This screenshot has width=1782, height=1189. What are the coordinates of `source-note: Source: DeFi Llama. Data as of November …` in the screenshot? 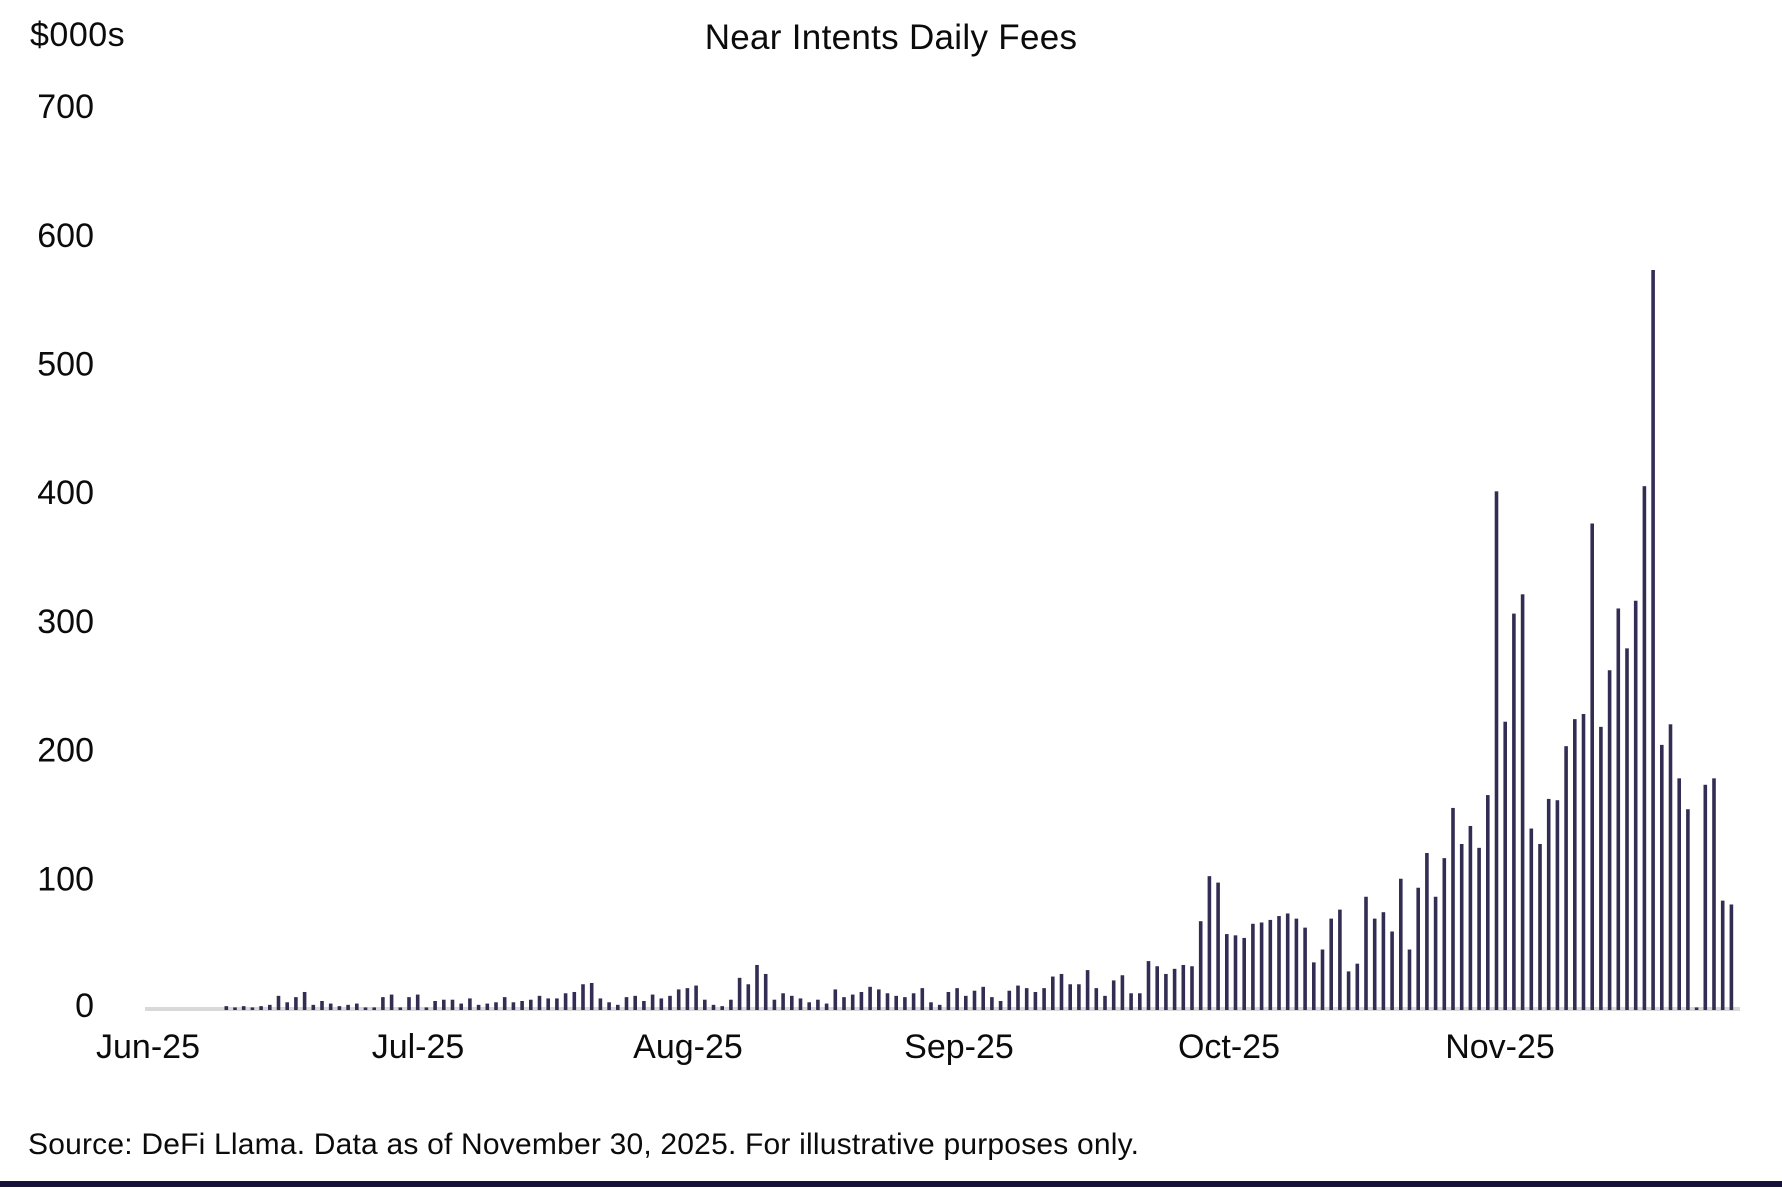 It's located at (584, 1144).